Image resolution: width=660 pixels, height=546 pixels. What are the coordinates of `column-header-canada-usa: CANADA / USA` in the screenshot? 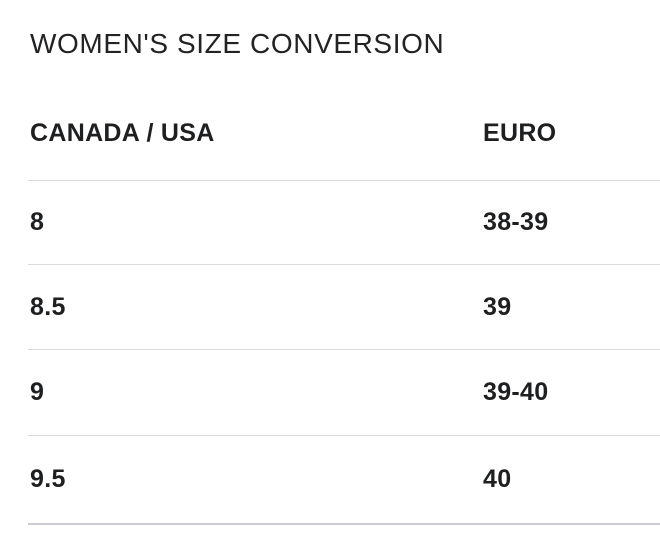 It's located at (122, 132).